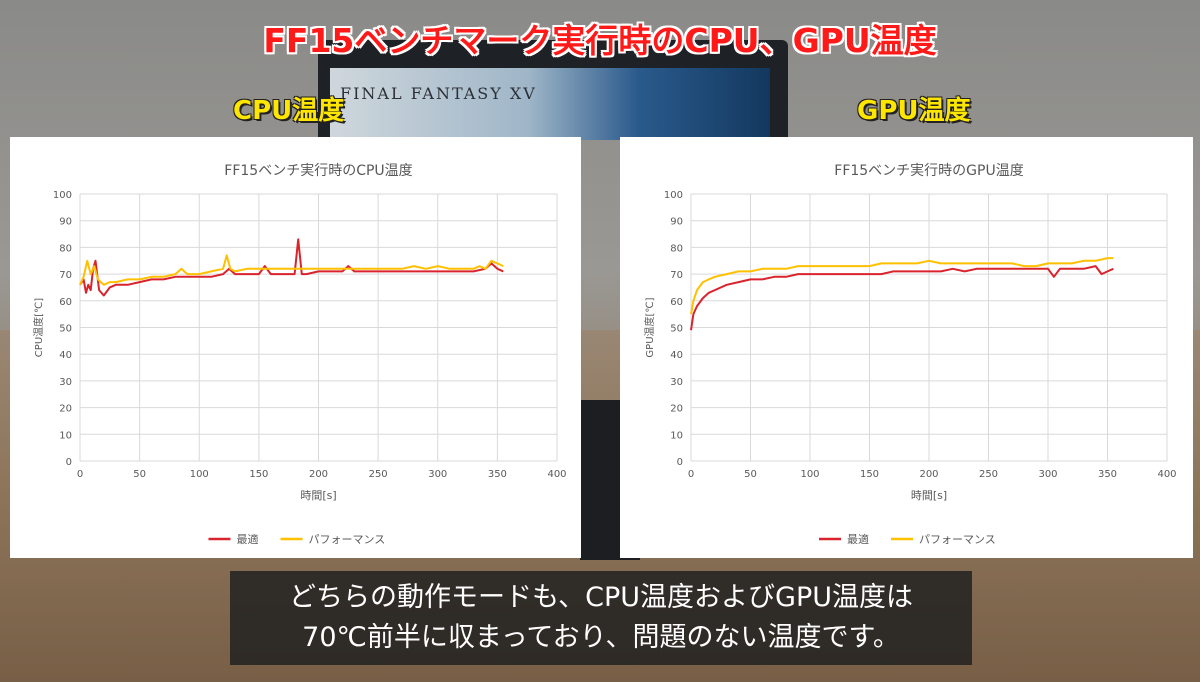 This screenshot has height=682, width=1200. Describe the element at coordinates (914, 111) in the screenshot. I see `gpu-chart-label: GPU温度` at that location.